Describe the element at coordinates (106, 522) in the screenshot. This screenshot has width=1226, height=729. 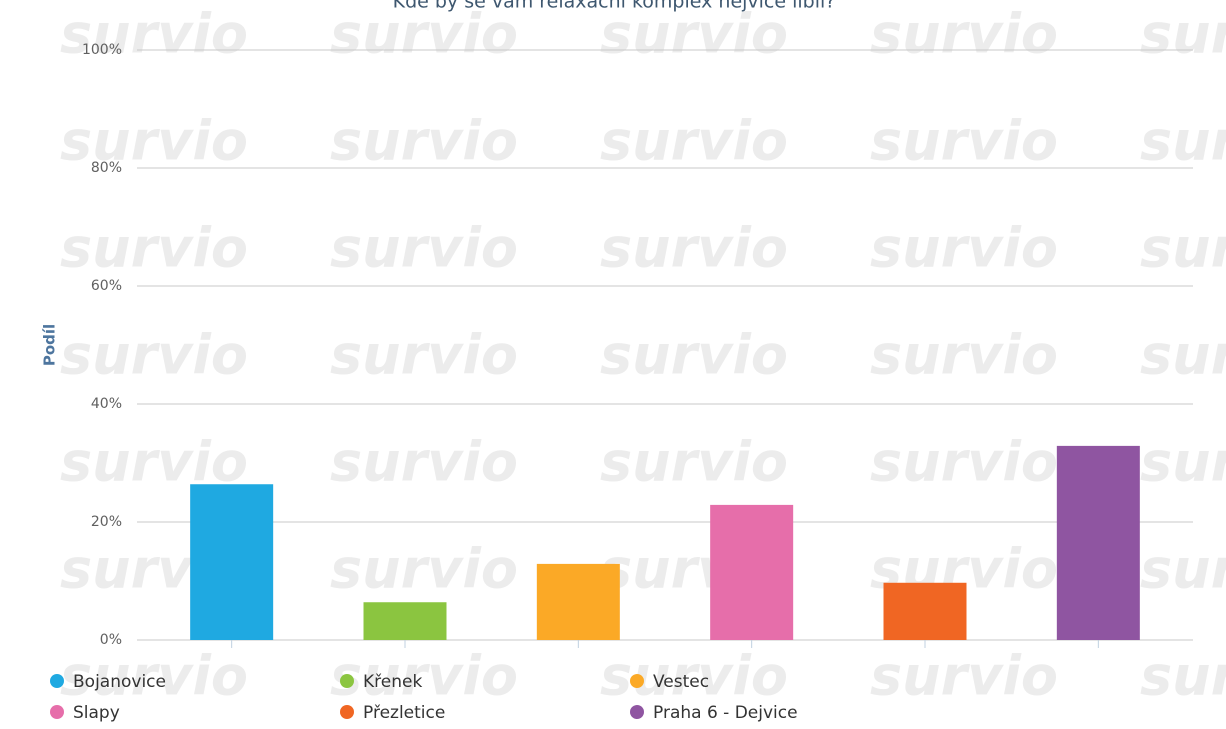
I see `y-tick-label: 20%` at that location.